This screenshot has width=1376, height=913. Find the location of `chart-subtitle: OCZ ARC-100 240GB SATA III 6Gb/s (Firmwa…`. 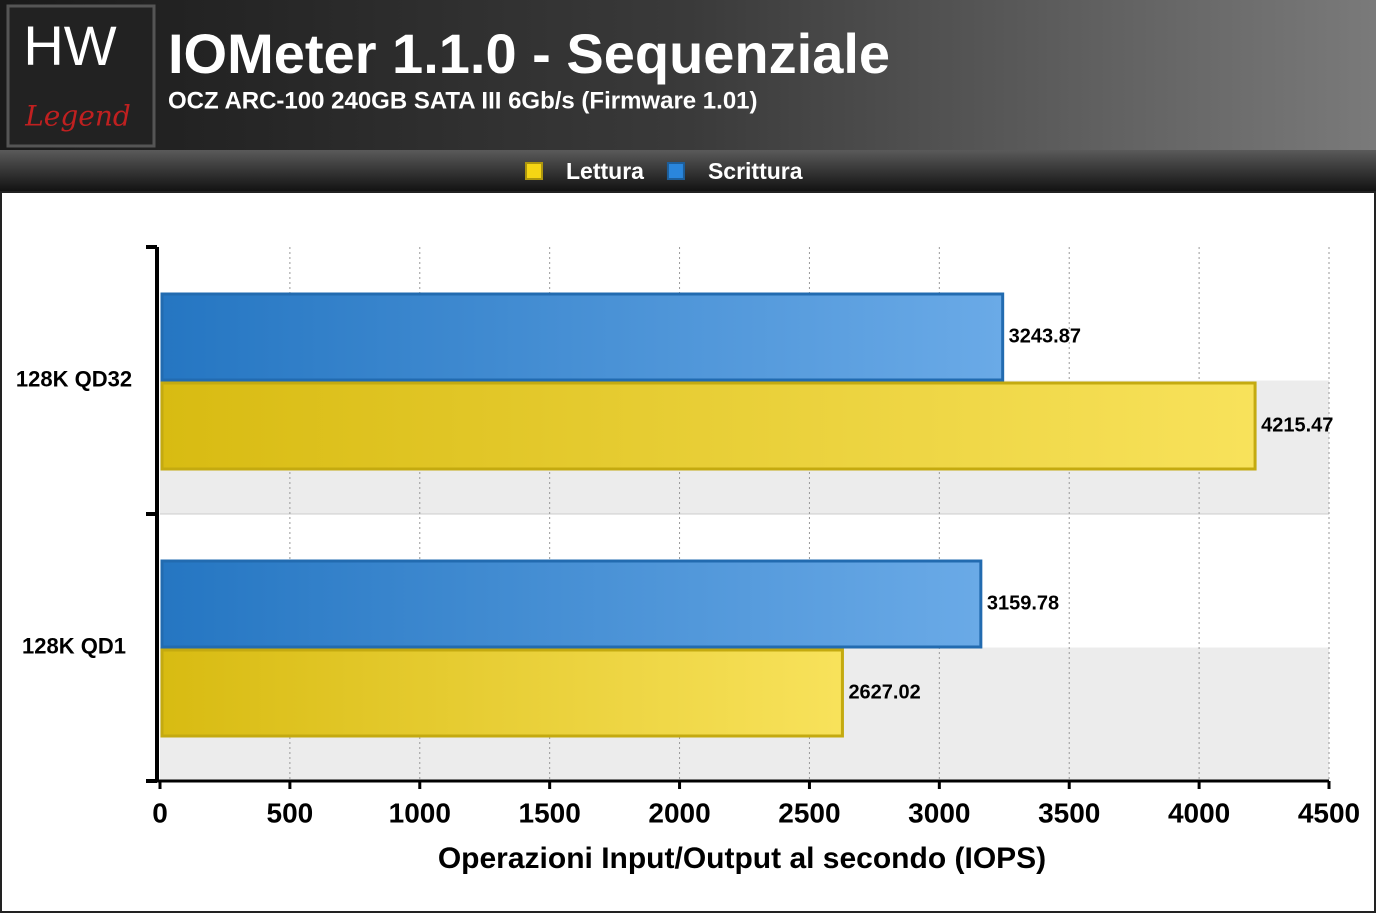

chart-subtitle: OCZ ARC-100 240GB SATA III 6Gb/s (Firmwa… is located at coordinates (463, 100).